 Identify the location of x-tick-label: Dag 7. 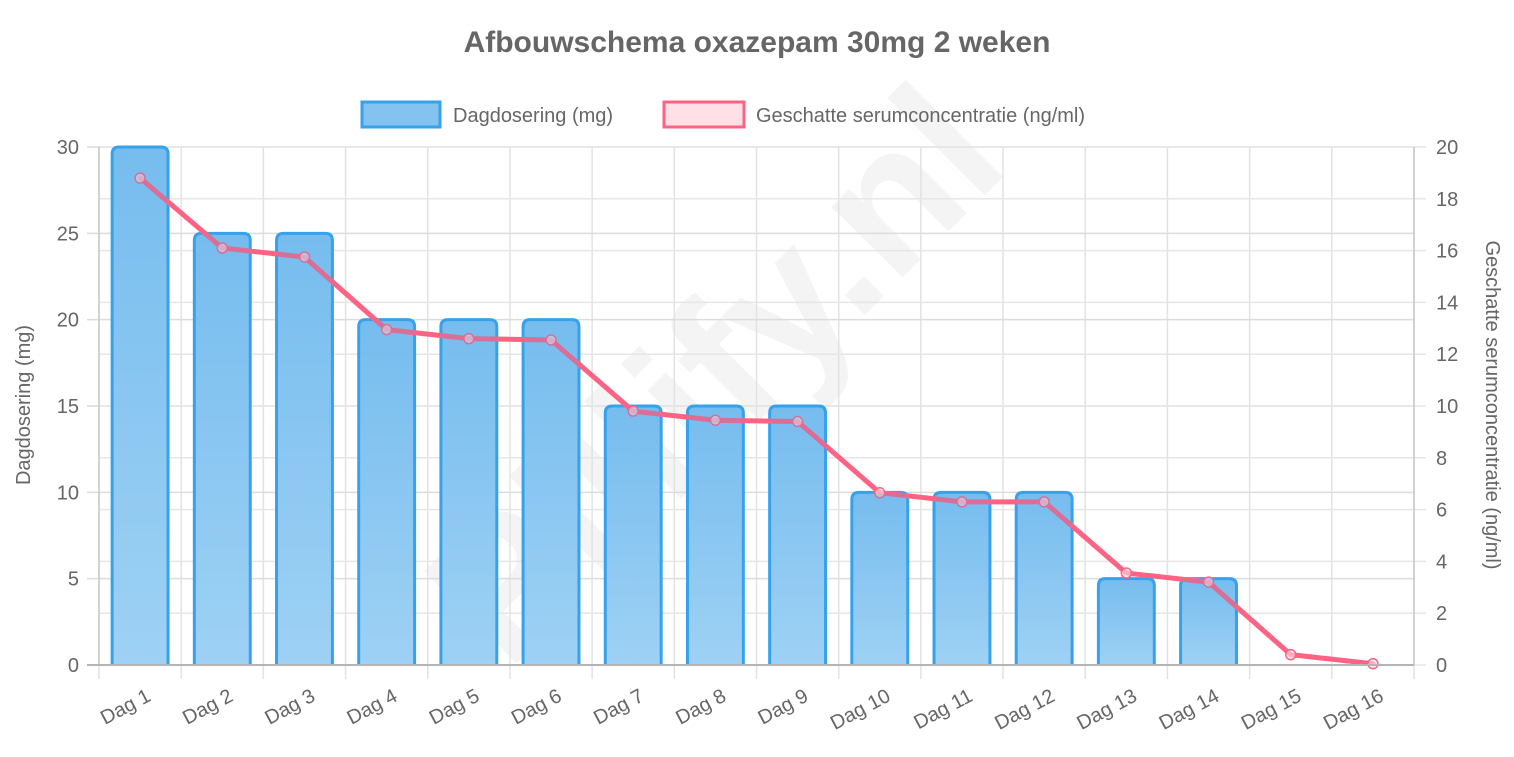
(618, 707).